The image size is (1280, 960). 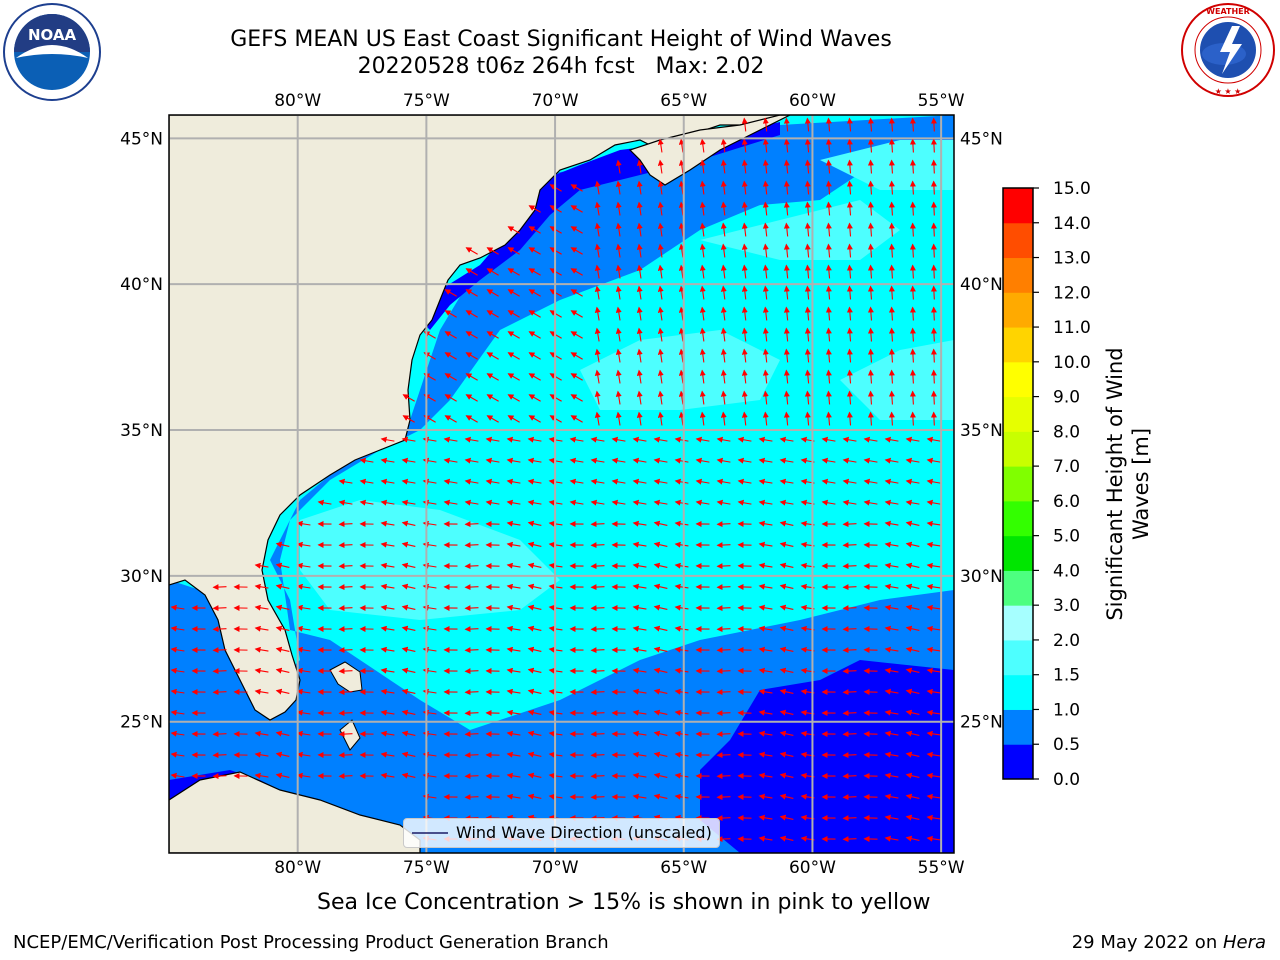 What do you see at coordinates (1072, 224) in the screenshot?
I see `colorbar-tick-label: 14.0` at bounding box center [1072, 224].